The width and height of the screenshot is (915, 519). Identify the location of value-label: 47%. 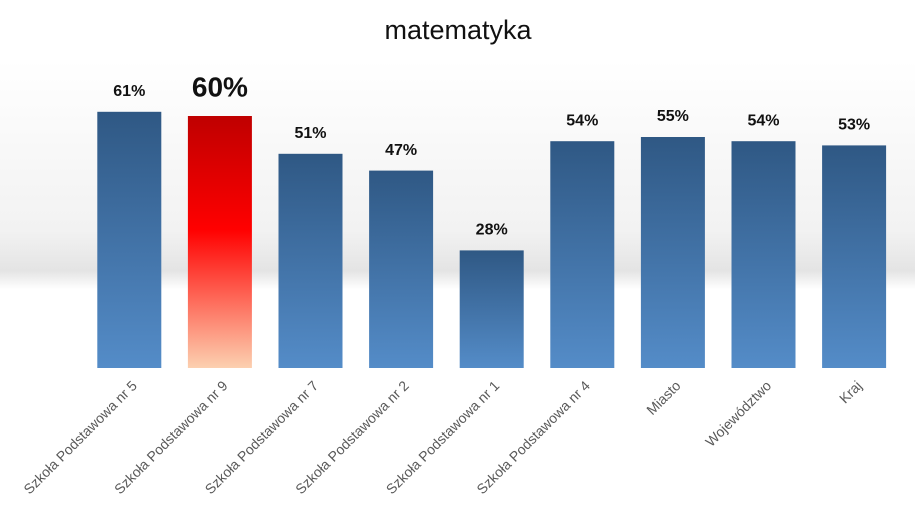
(401, 150).